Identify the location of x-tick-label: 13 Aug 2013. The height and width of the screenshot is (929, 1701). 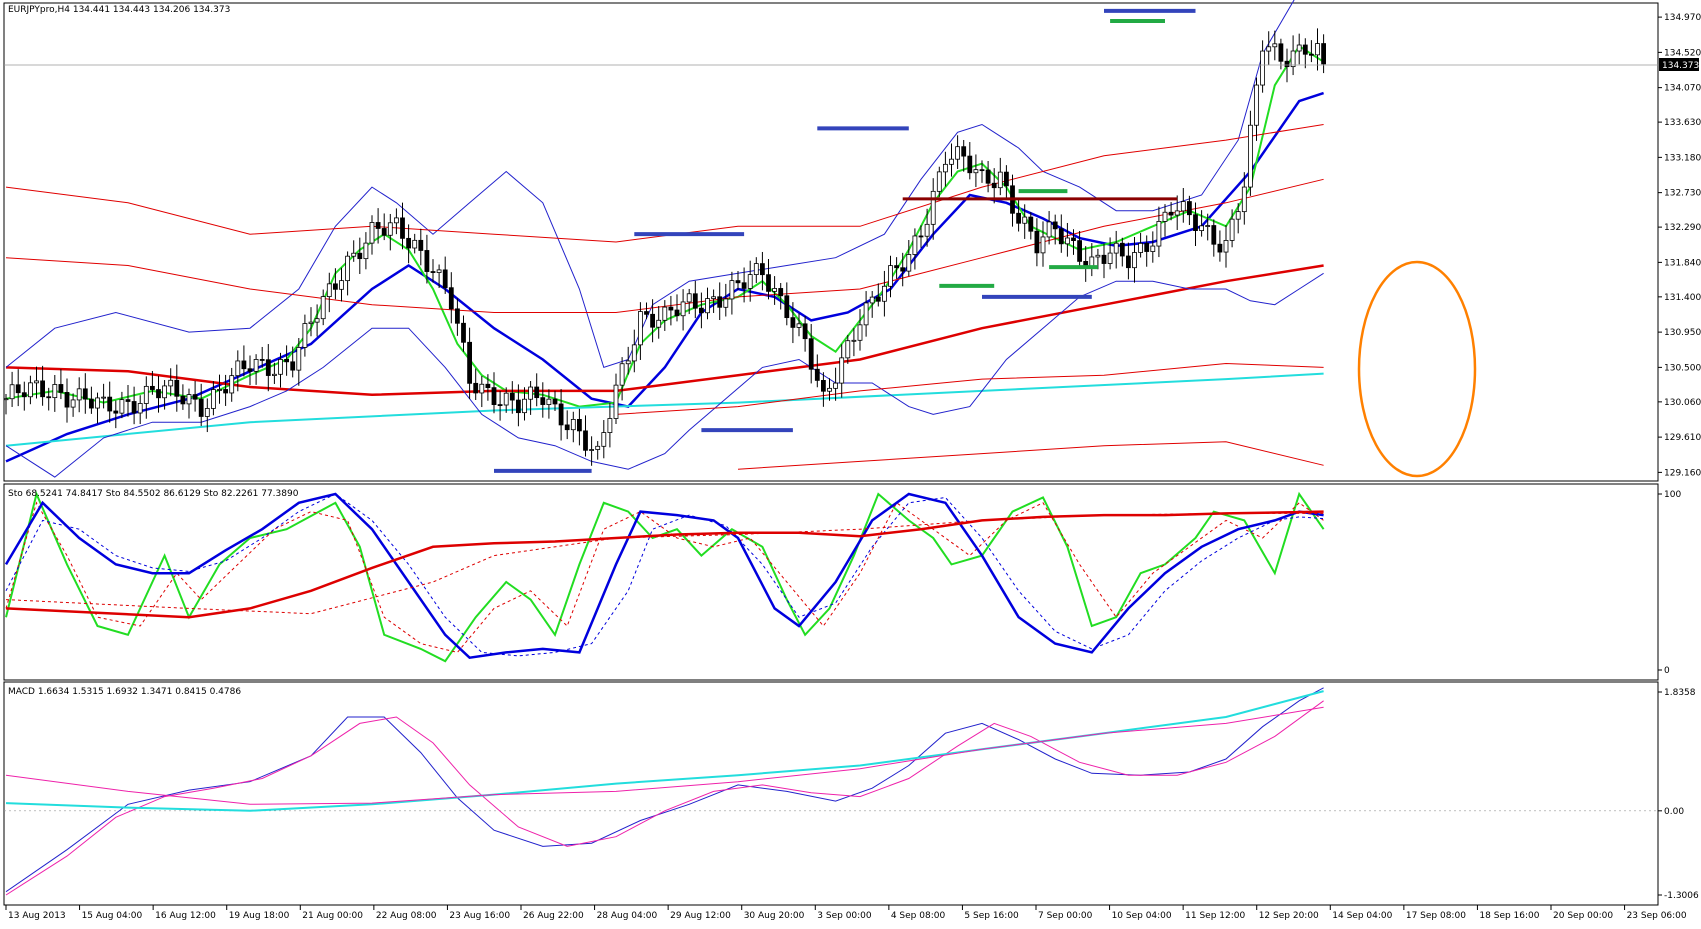
(37, 916).